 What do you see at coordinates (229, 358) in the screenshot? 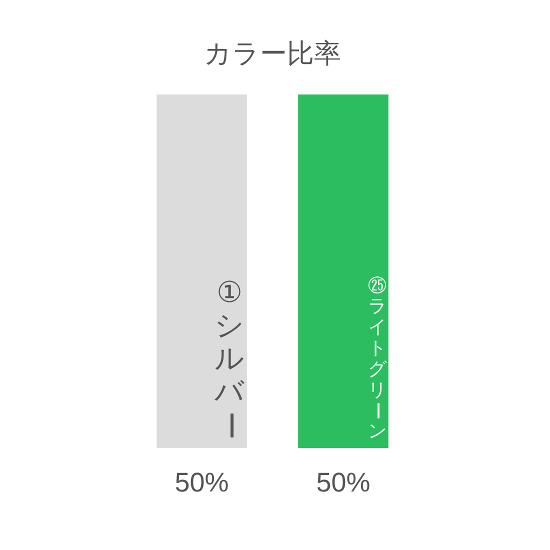
I see `x-tick-label: ①シルバー` at bounding box center [229, 358].